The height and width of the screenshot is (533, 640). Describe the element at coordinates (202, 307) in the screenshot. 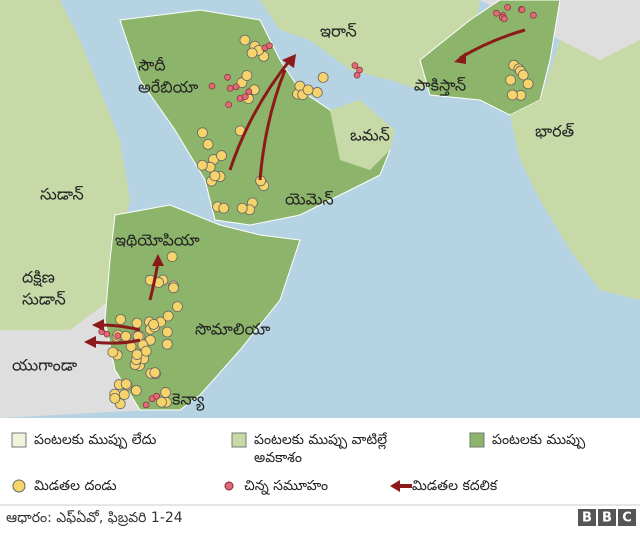

I see `region-risk` at that location.